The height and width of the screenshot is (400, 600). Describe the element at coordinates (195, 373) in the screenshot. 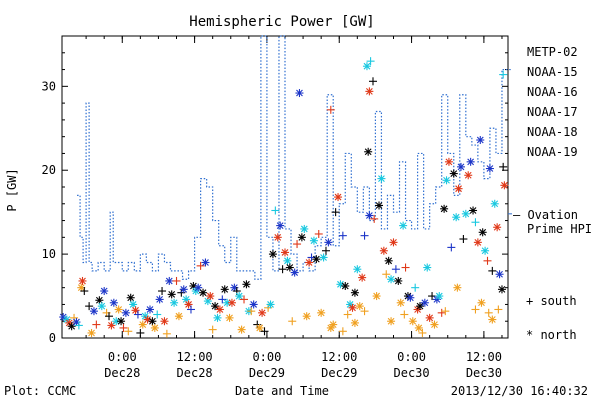

I see `x-tick-date-label: Dec28` at that location.